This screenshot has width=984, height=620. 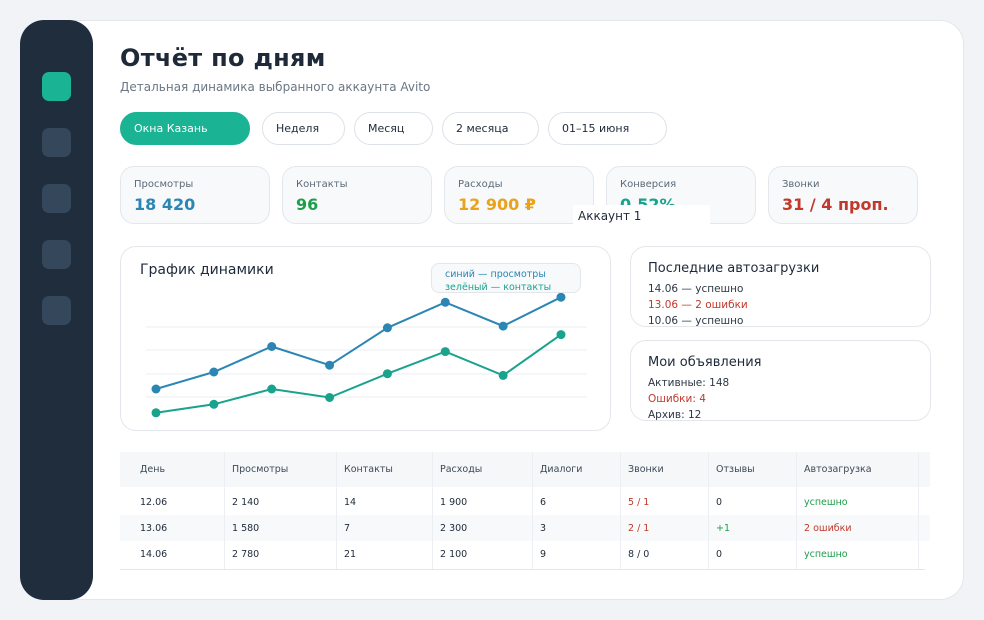 What do you see at coordinates (639, 502) in the screenshot?
I see `table-cell: 5 / 1` at bounding box center [639, 502].